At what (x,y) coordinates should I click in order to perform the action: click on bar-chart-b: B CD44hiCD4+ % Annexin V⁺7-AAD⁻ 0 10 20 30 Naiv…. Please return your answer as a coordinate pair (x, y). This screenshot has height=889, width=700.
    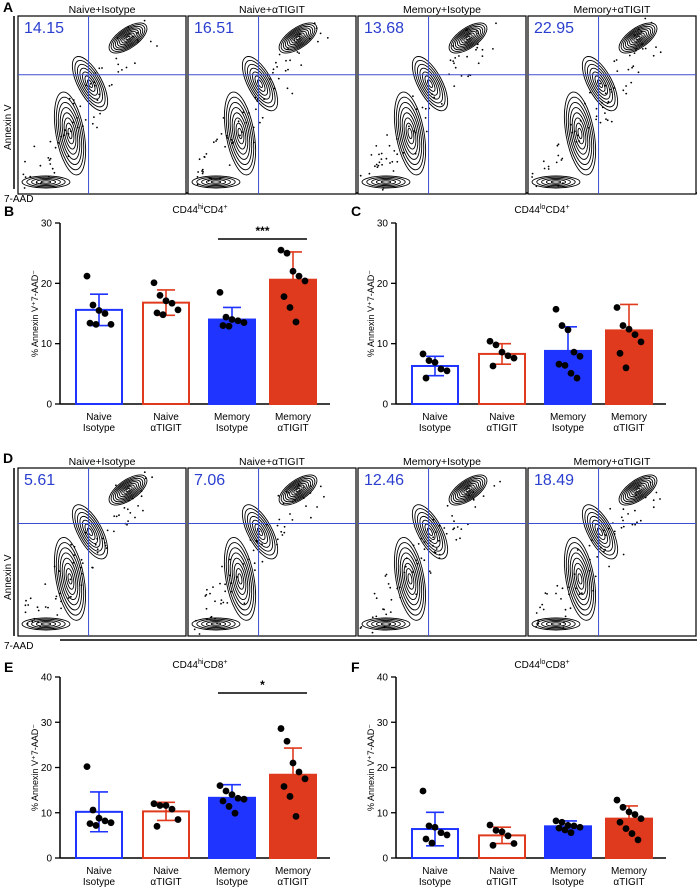
    Looking at the image, I should click on (167, 318).